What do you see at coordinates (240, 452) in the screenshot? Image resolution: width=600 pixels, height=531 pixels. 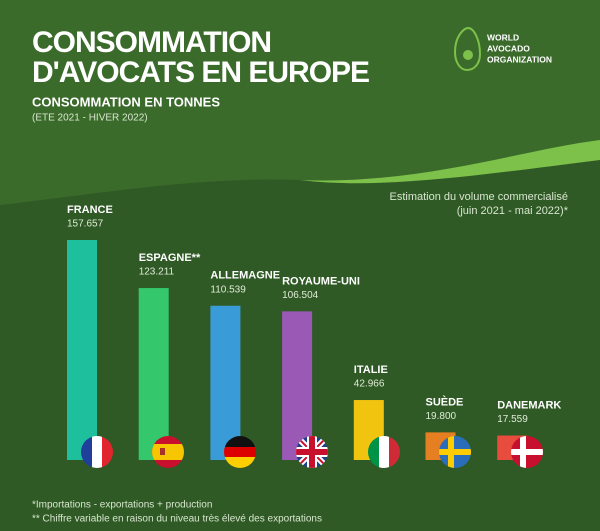 I see `flag-germany` at bounding box center [240, 452].